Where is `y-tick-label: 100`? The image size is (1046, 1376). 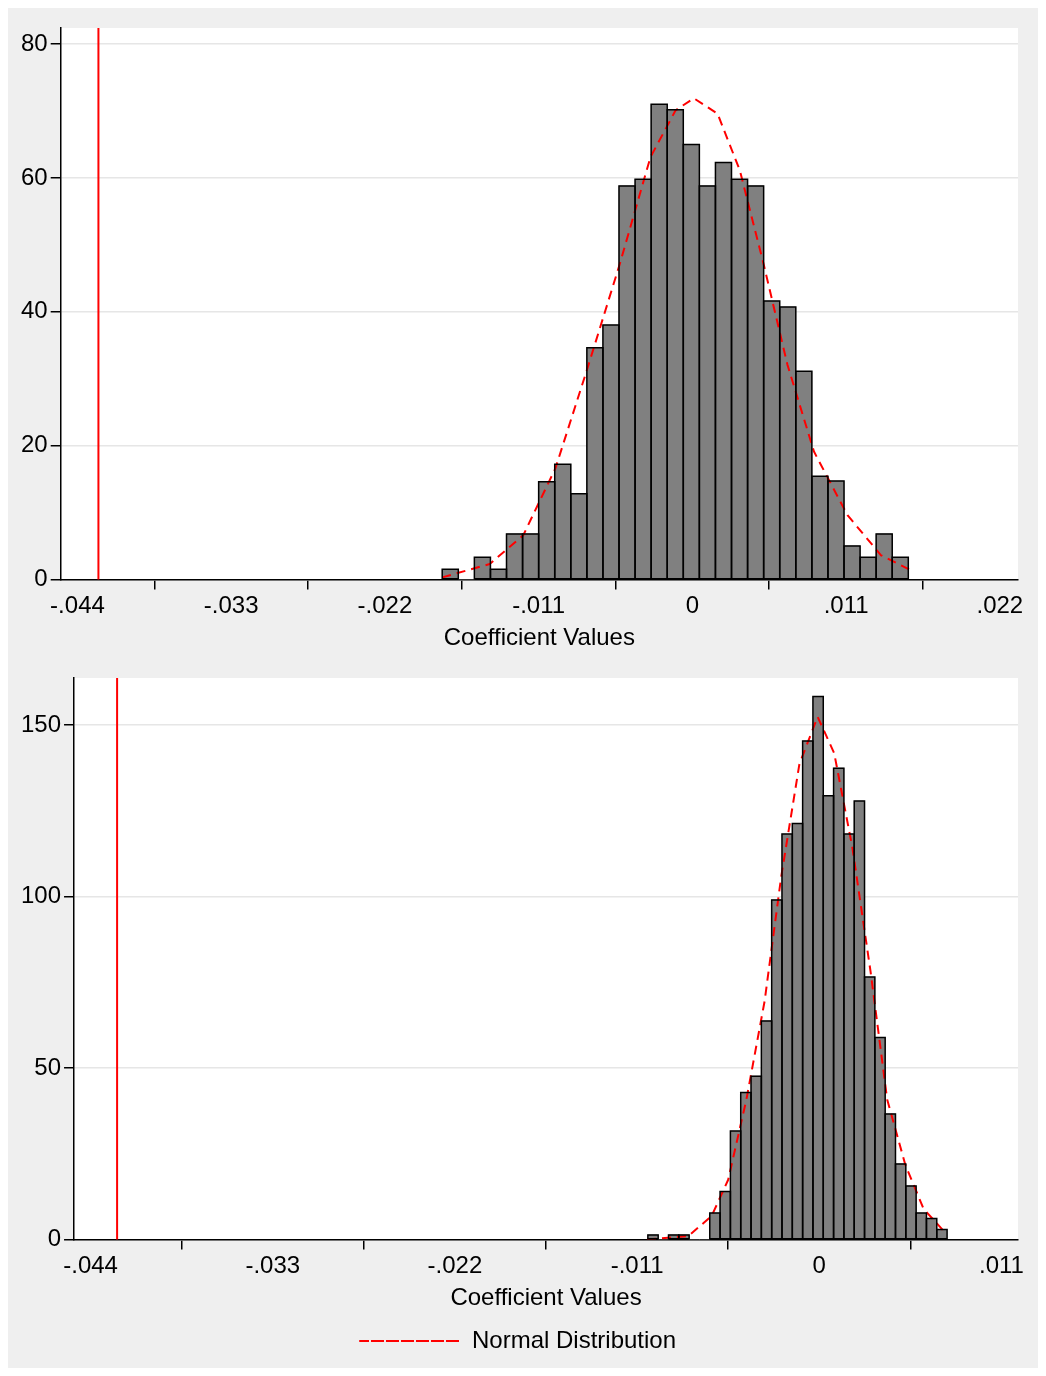
y-tick-label: 100 is located at coordinates (41, 895).